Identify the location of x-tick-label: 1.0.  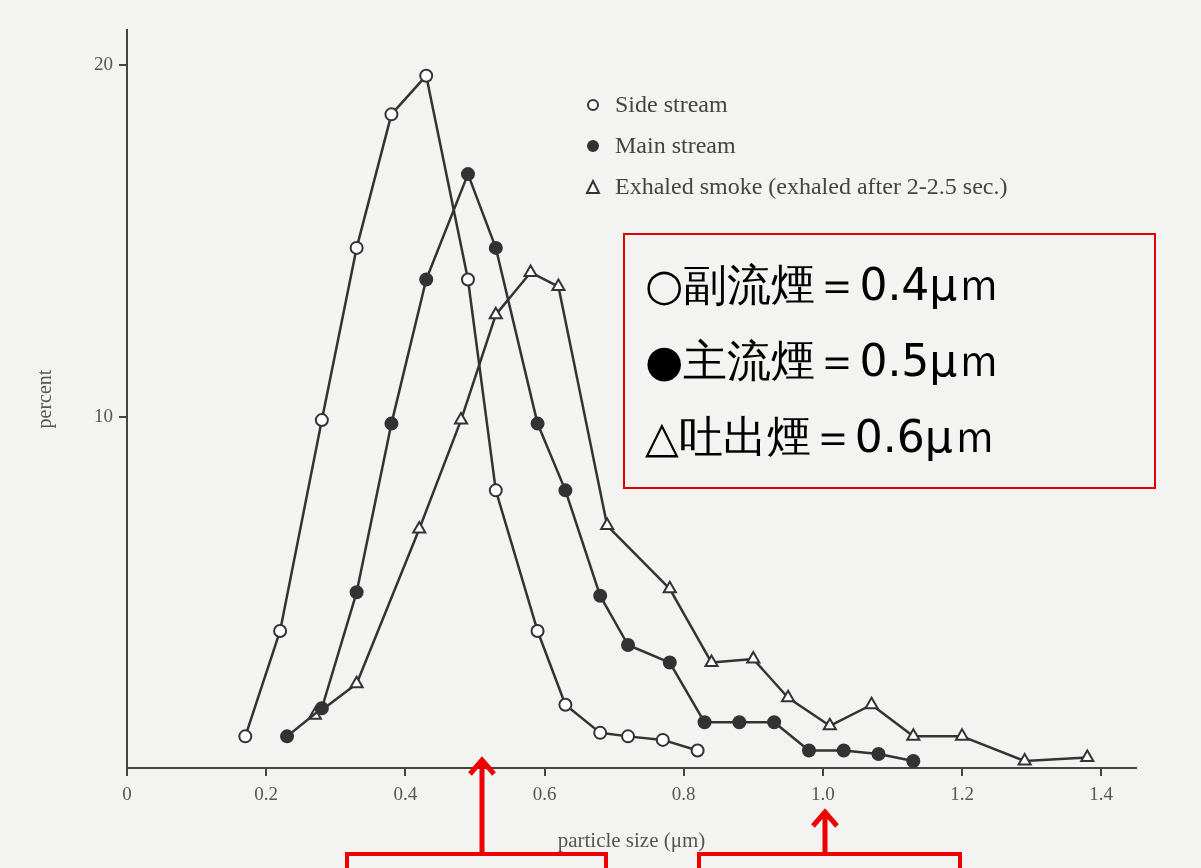
(822, 794).